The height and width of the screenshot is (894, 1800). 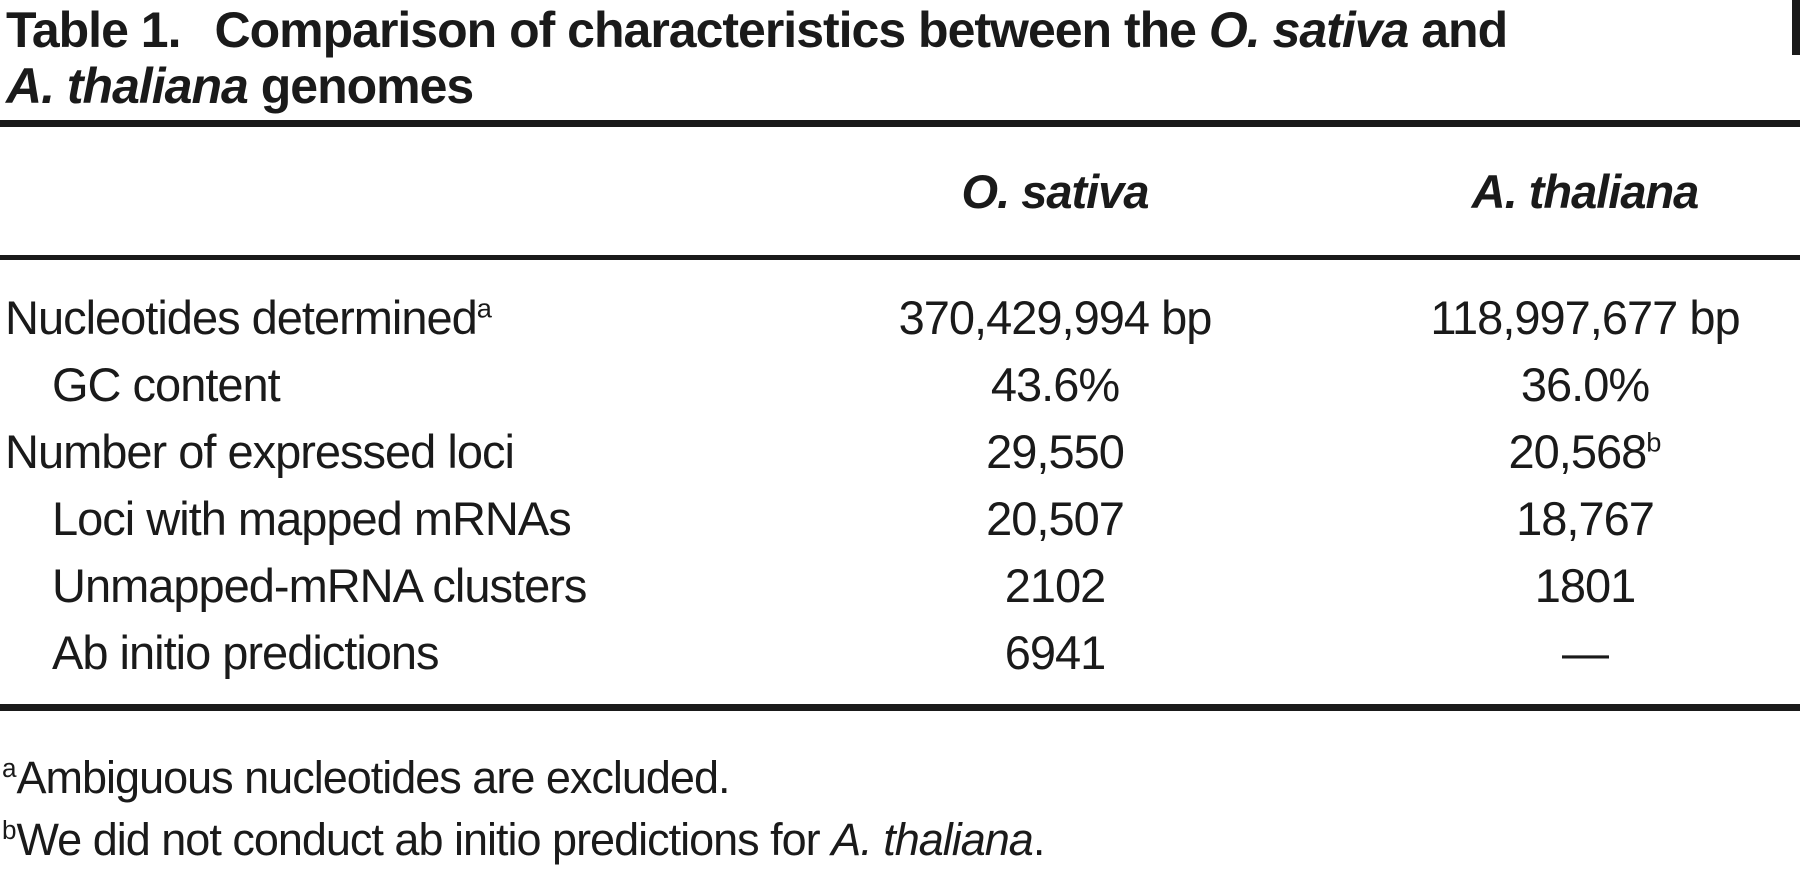 I want to click on a-thaliana-value: 36.0%, so click(x=1585, y=384).